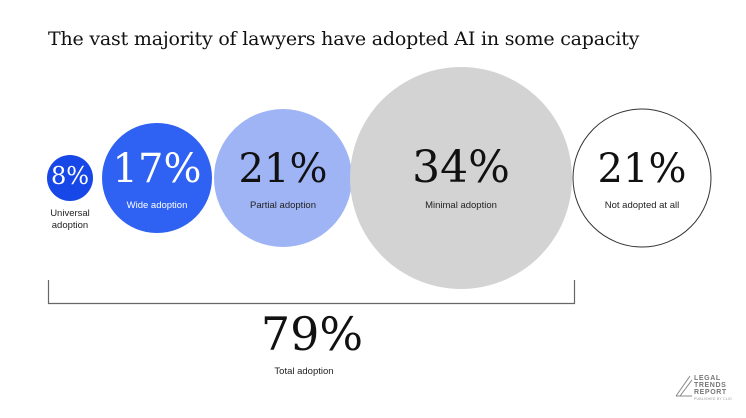  What do you see at coordinates (684, 386) in the screenshot?
I see `logo-mark-icon` at bounding box center [684, 386].